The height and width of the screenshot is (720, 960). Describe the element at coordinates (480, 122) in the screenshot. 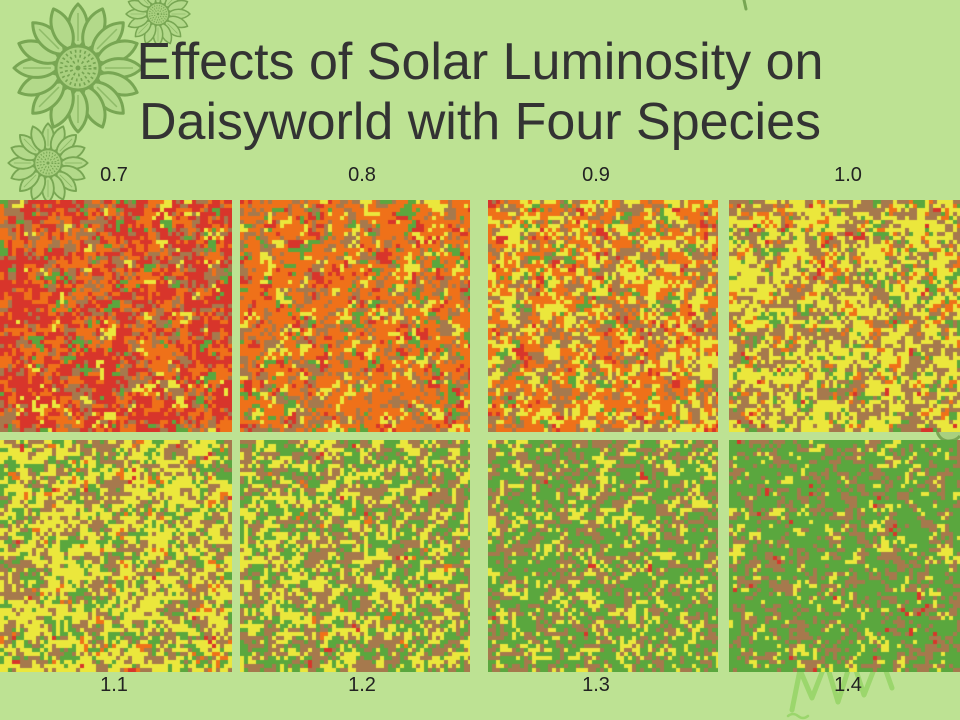

I see `slide-title-line-2: Daisyworld with Four Species` at that location.